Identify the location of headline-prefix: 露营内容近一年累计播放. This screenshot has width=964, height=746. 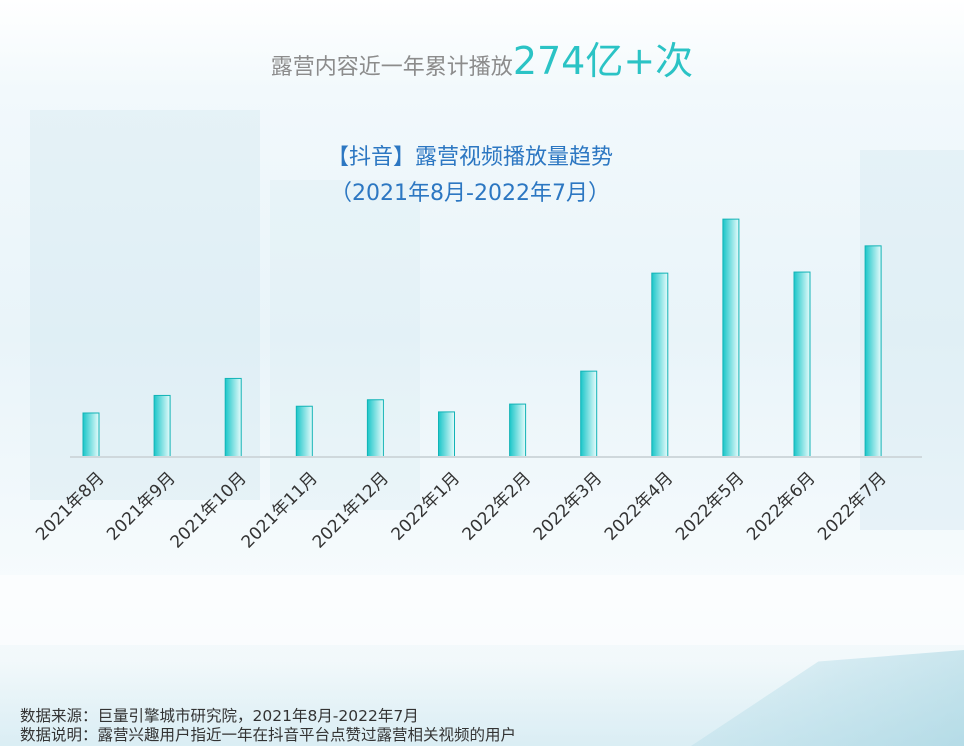
(391, 67).